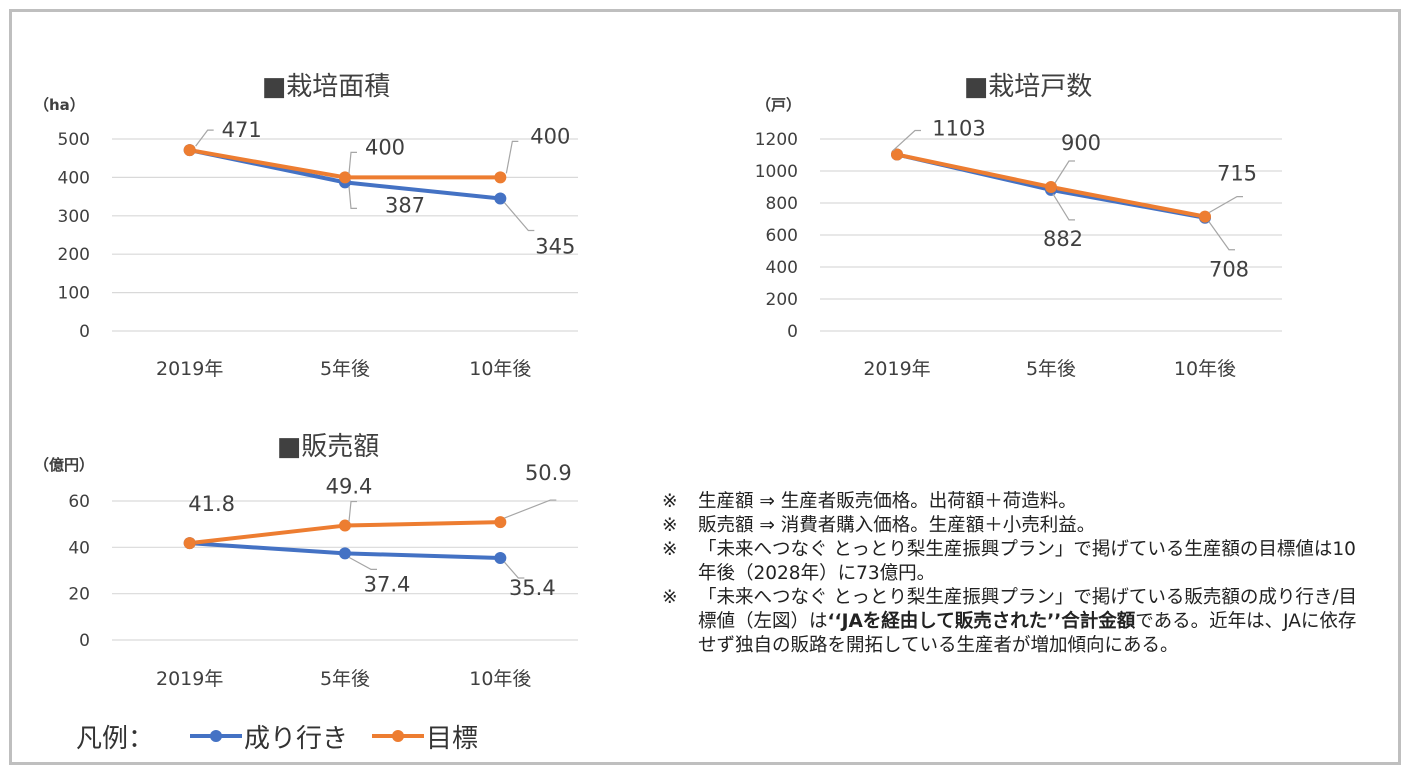 This screenshot has width=1414, height=778. Describe the element at coordinates (1028, 87) in the screenshot. I see `grower-count-title: ■栽培戸数` at that location.